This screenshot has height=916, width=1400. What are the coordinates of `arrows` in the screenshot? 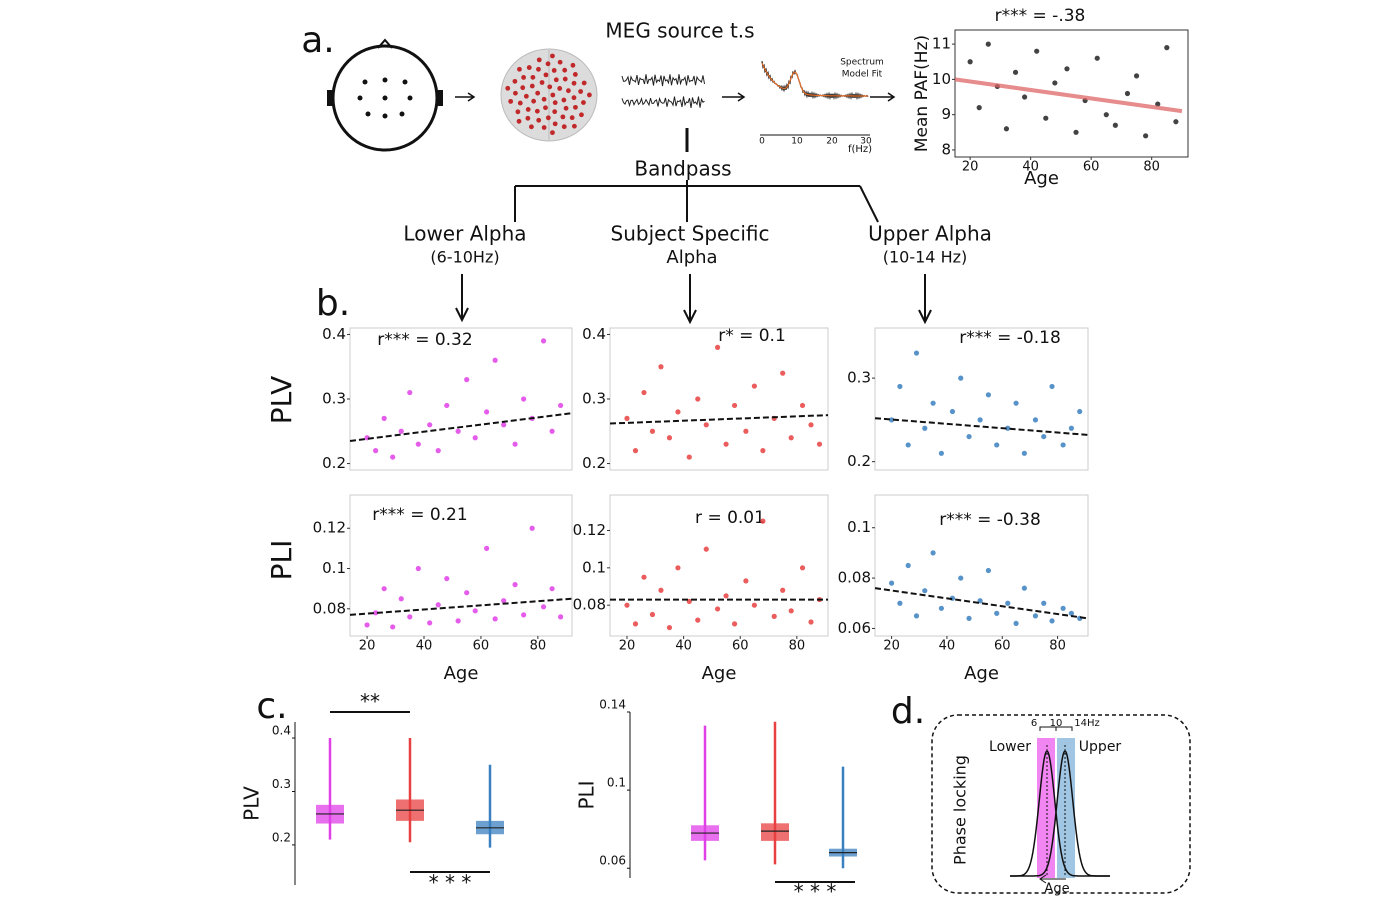 It's located at (693, 299).